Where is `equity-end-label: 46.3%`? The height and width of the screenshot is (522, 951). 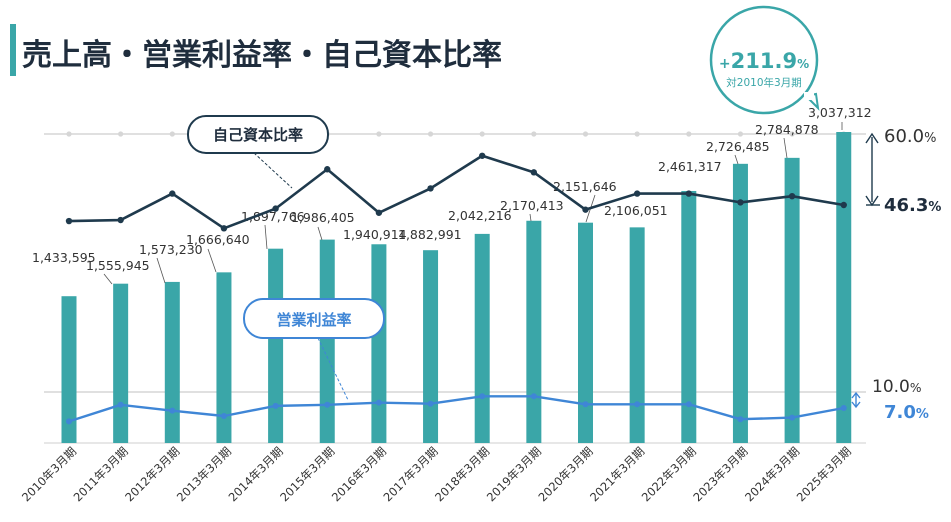
equity-end-label: 46.3% is located at coordinates (912, 205).